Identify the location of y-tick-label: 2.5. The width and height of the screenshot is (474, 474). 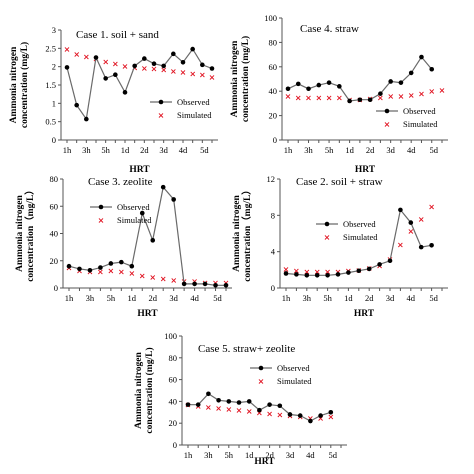
(50, 48).